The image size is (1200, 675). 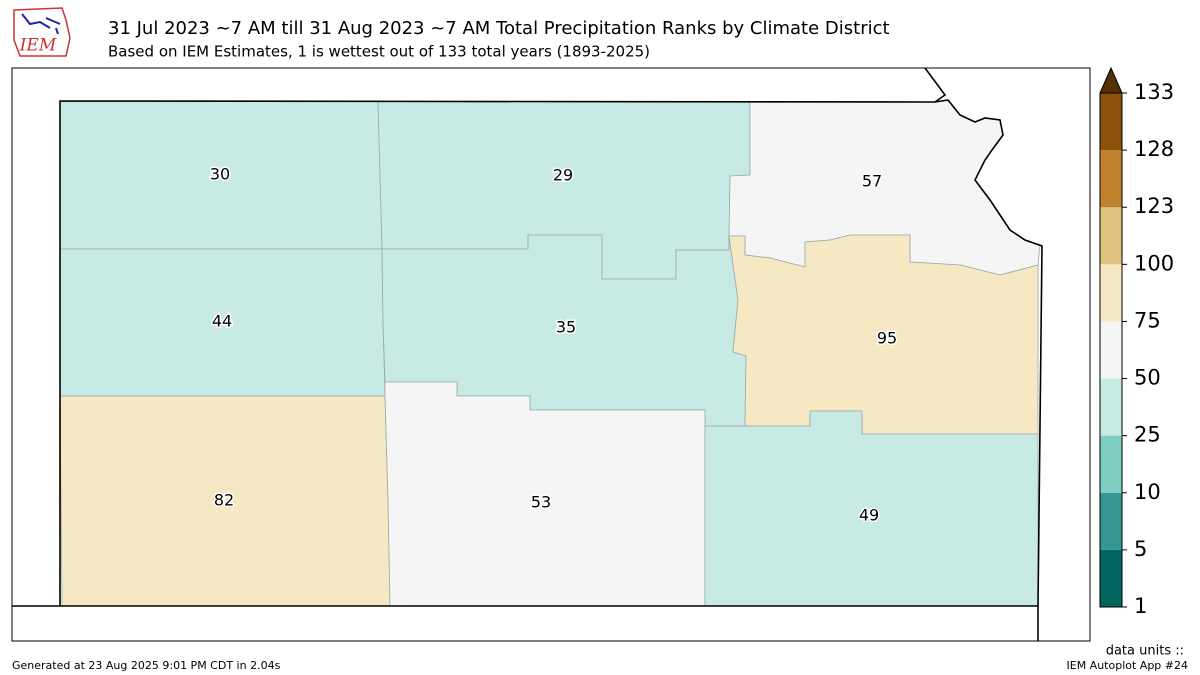 I want to click on district-rank: 35, so click(x=566, y=327).